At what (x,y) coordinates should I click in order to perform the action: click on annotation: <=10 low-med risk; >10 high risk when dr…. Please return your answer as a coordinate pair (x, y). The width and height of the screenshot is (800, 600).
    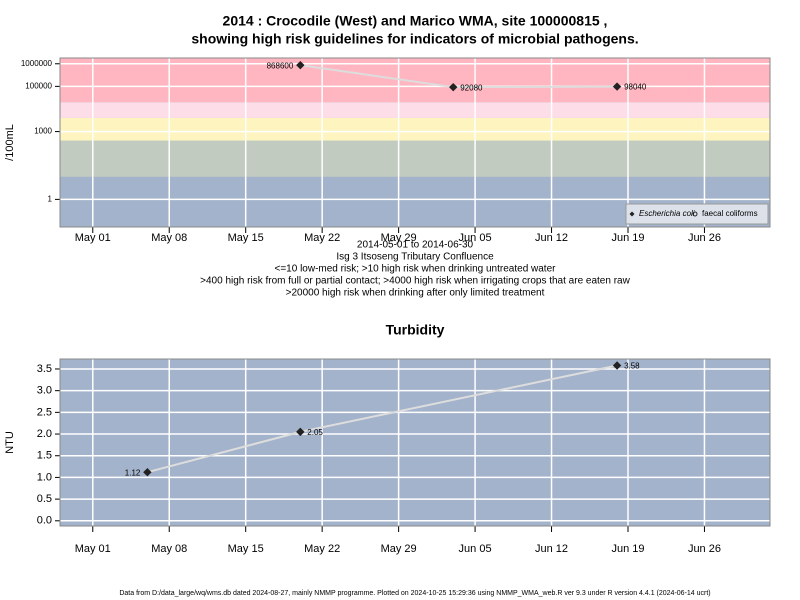
    Looking at the image, I should click on (416, 269).